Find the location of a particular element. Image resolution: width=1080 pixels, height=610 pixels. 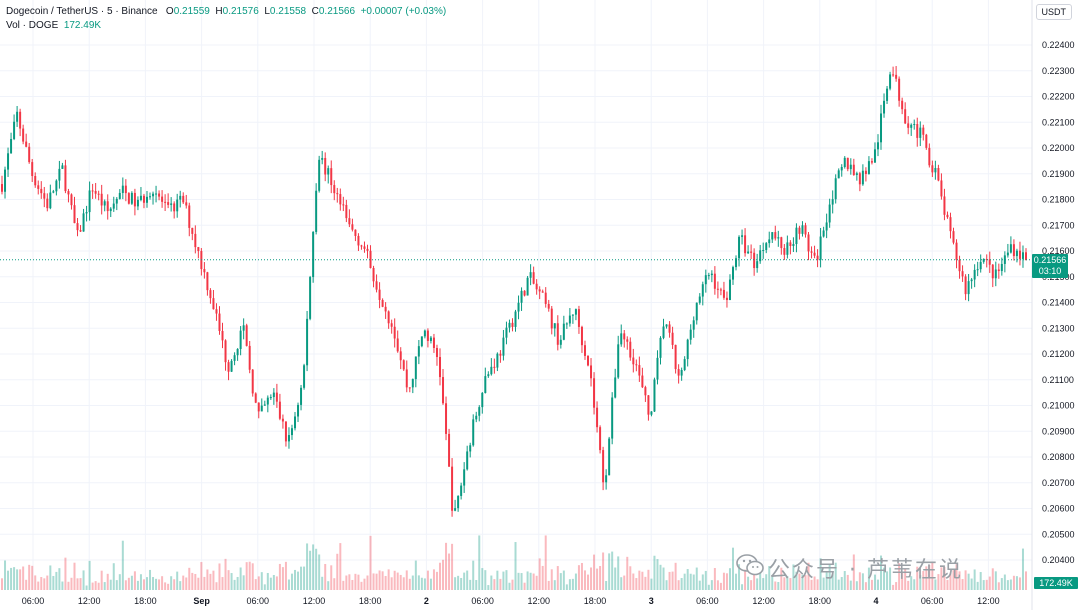

symbol-title: Dogecoin / TetherUS · 5 · Binance is located at coordinates (82, 11).